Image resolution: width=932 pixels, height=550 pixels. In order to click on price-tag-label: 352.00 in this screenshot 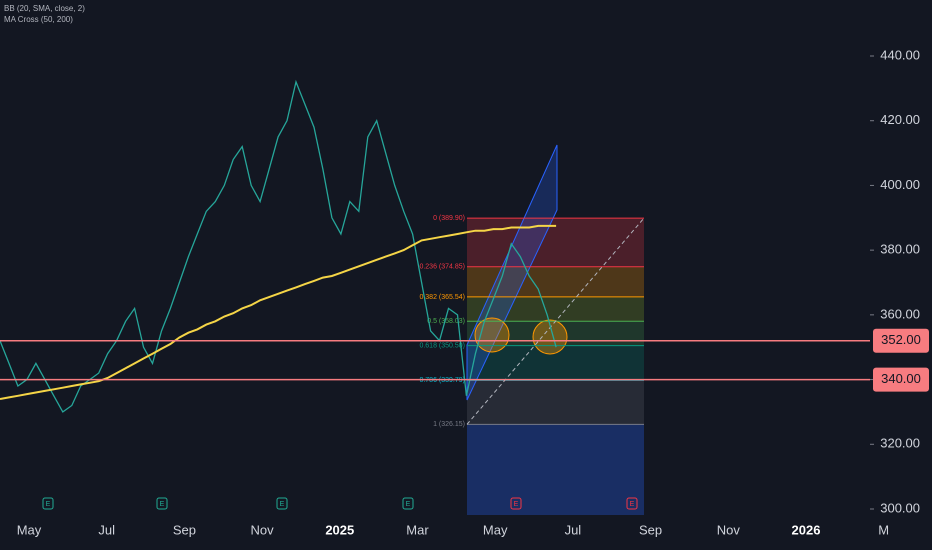, I will do `click(901, 339)`.